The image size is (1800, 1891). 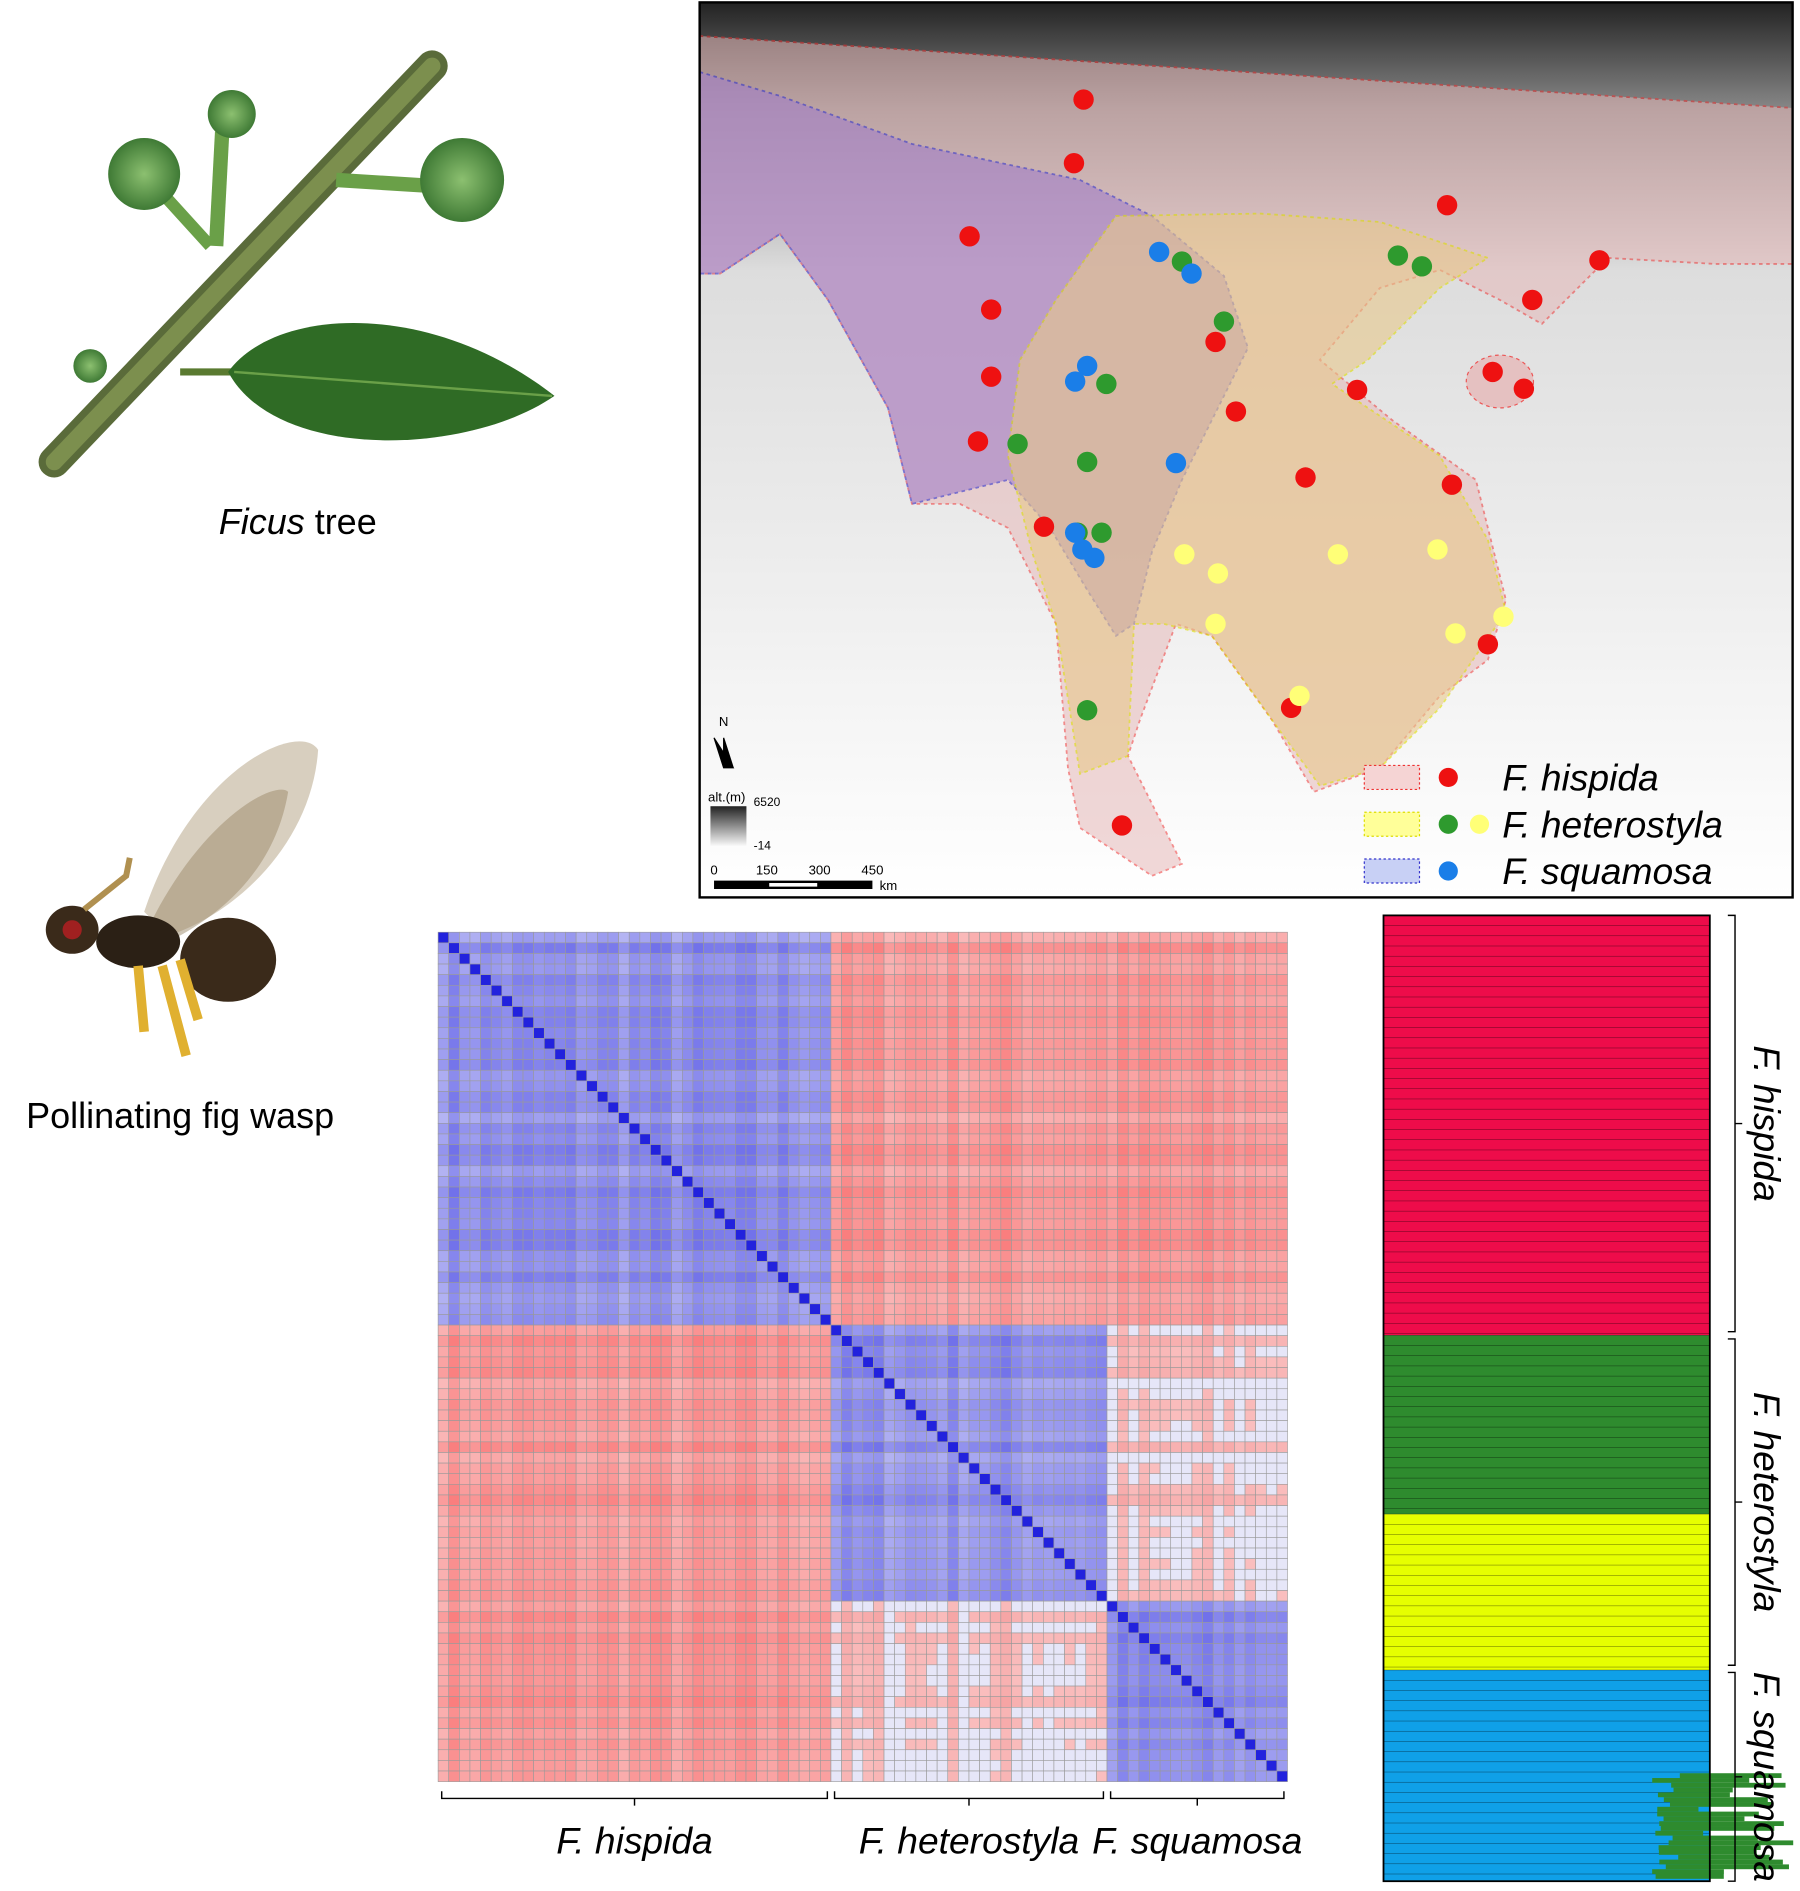 What do you see at coordinates (1599, 260) in the screenshot?
I see `map-dot` at bounding box center [1599, 260].